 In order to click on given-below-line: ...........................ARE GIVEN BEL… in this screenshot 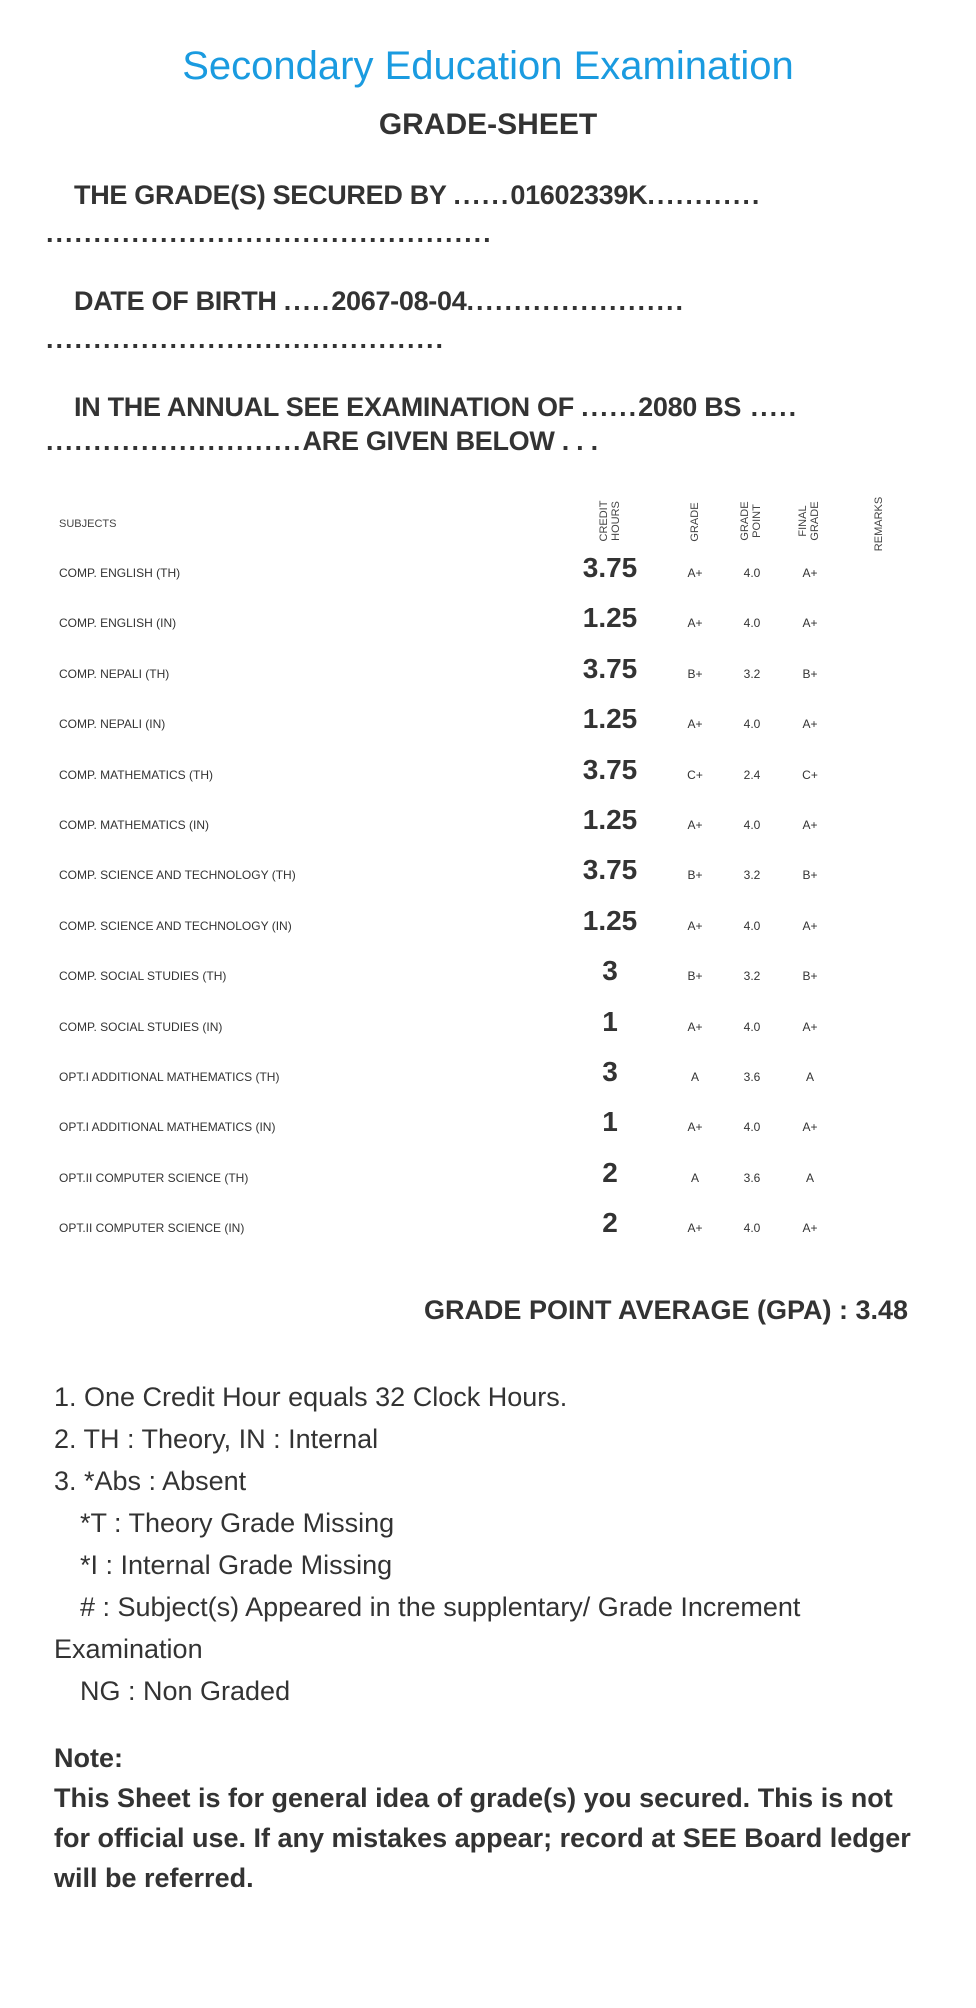, I will do `click(322, 441)`.